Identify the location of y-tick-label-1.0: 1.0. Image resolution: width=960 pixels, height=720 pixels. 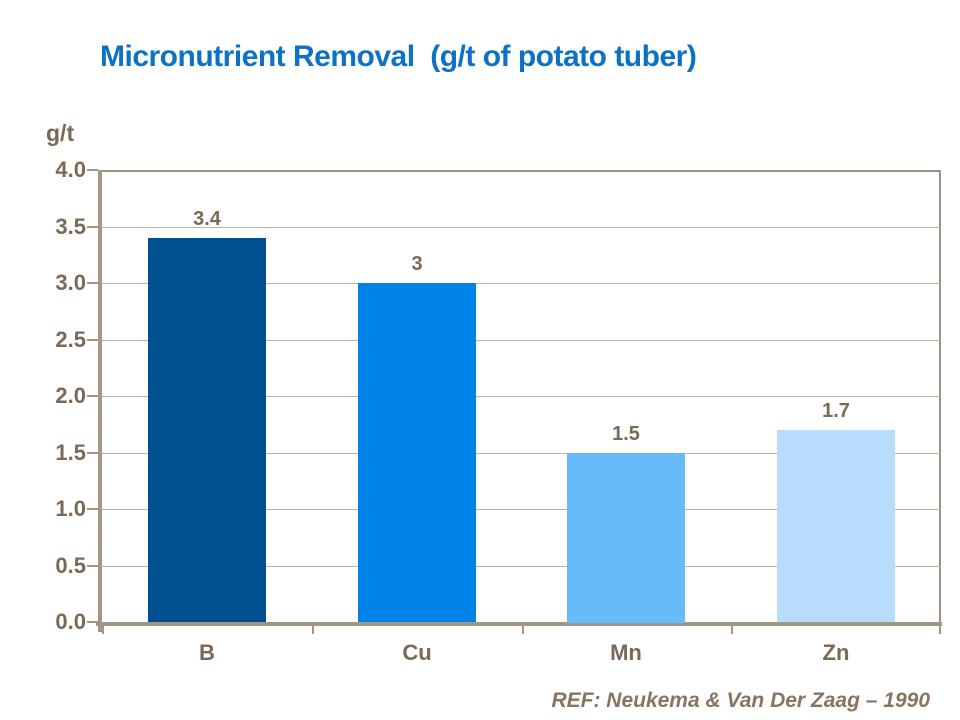
(70, 508).